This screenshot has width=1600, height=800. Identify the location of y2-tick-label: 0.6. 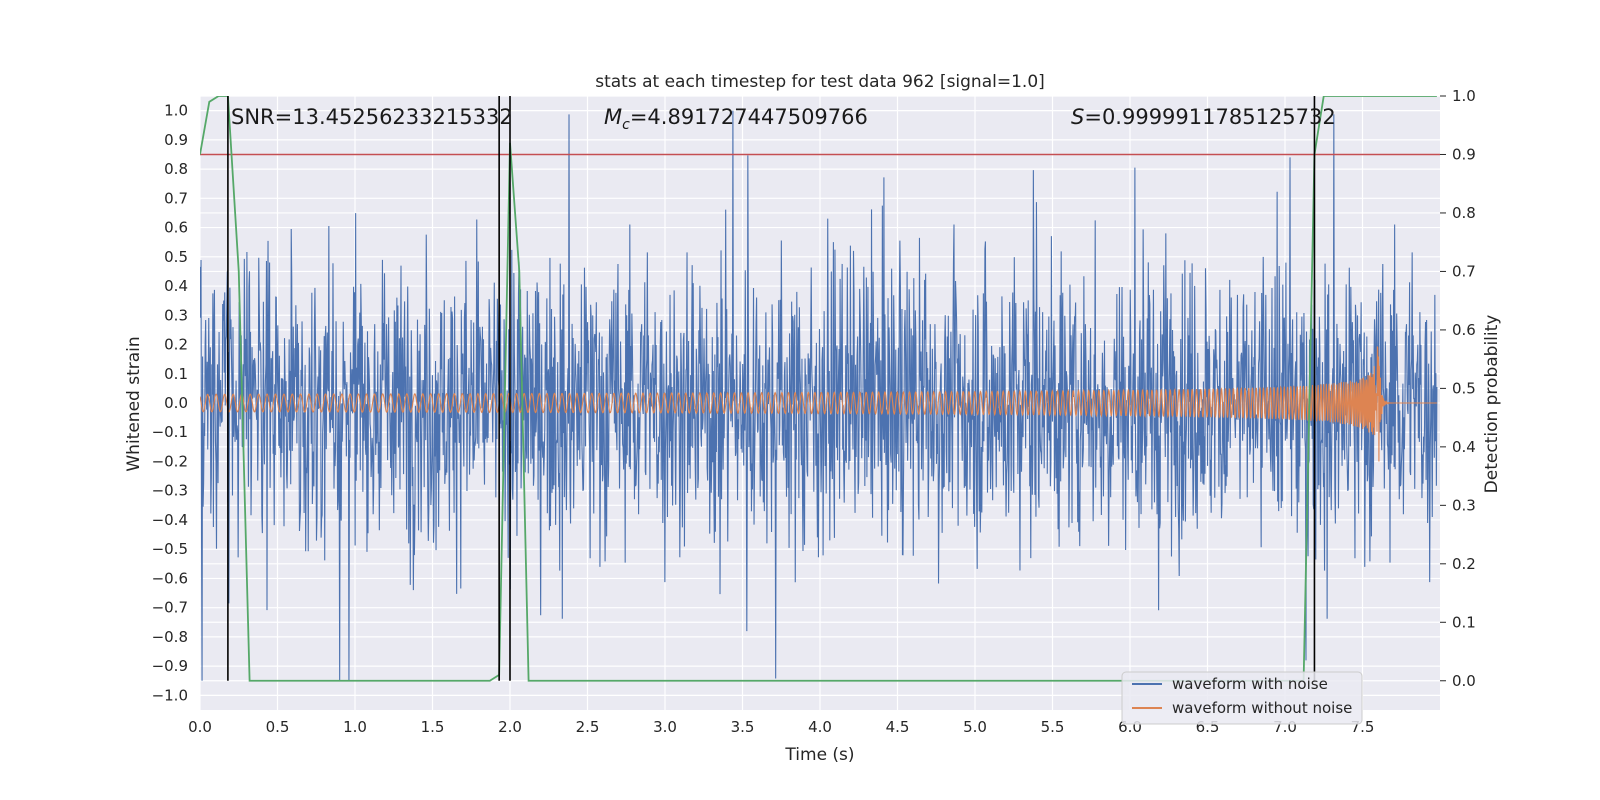
(1464, 330).